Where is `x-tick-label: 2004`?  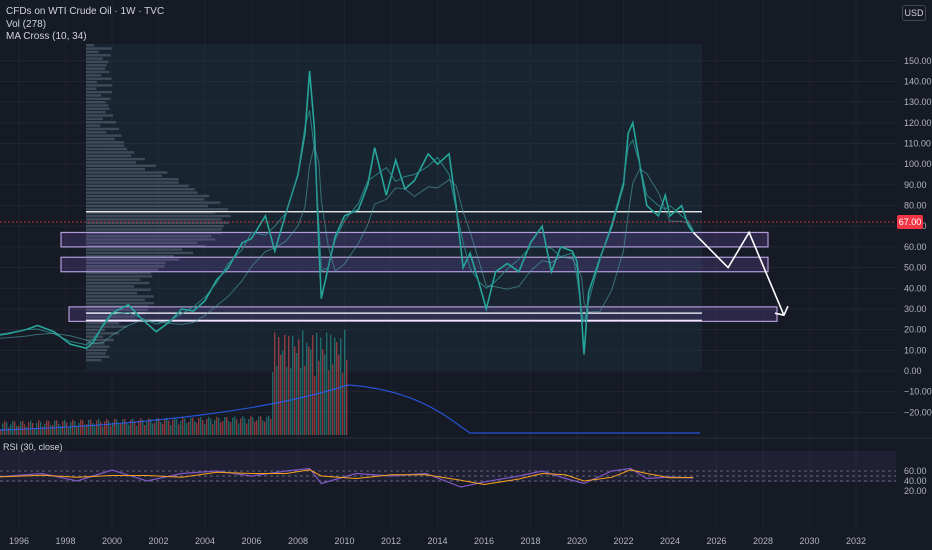 x-tick-label: 2004 is located at coordinates (205, 541).